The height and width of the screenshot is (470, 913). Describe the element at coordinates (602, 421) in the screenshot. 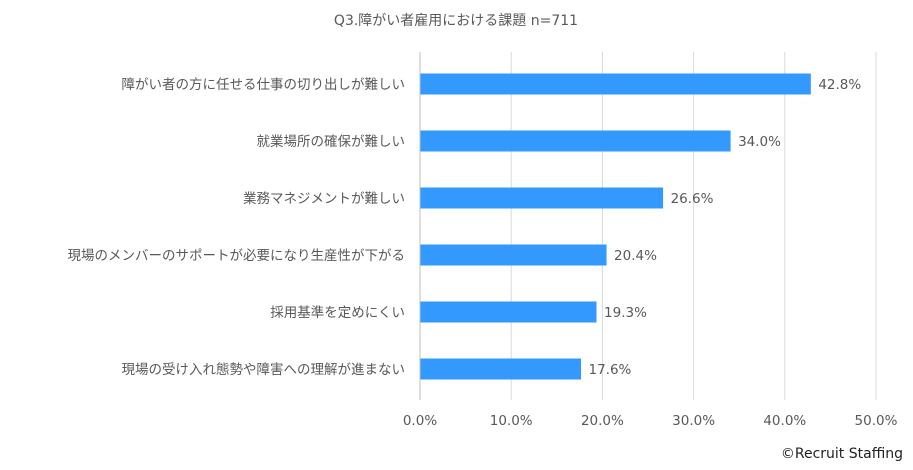

I see `x-tick-label: 20.0%` at that location.